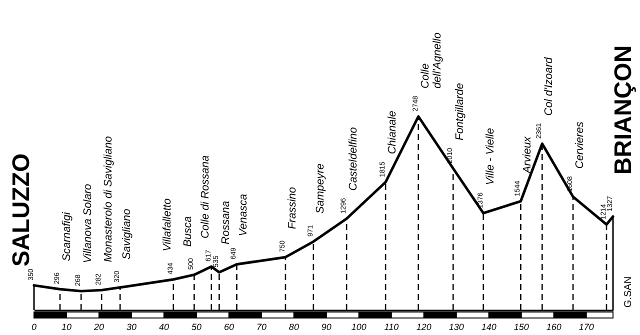 The image size is (640, 335). Describe the element at coordinates (586, 327) in the screenshot. I see `x-tick-label: 170` at that location.